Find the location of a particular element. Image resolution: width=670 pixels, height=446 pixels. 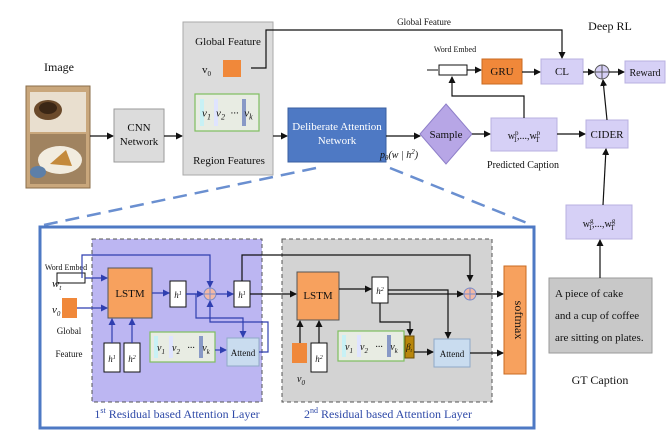

region-feature-items: v1 v2 ··· vk is located at coordinates (226, 112).